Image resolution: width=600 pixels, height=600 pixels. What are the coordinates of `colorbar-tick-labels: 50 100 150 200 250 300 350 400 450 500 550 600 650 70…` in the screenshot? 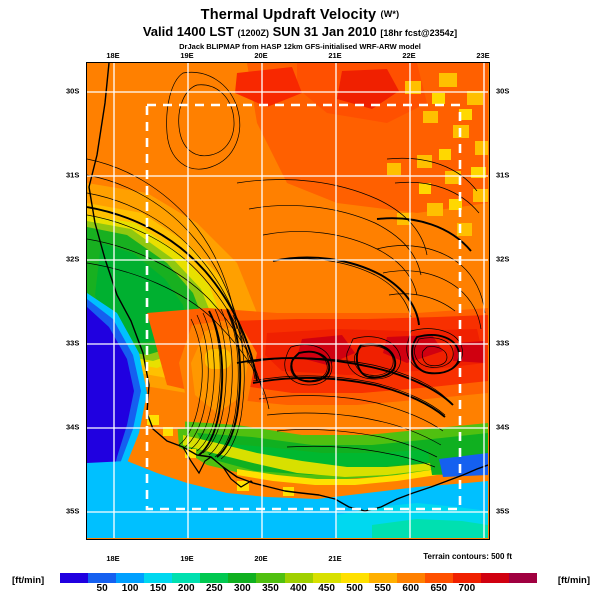 It's located at (298, 590).